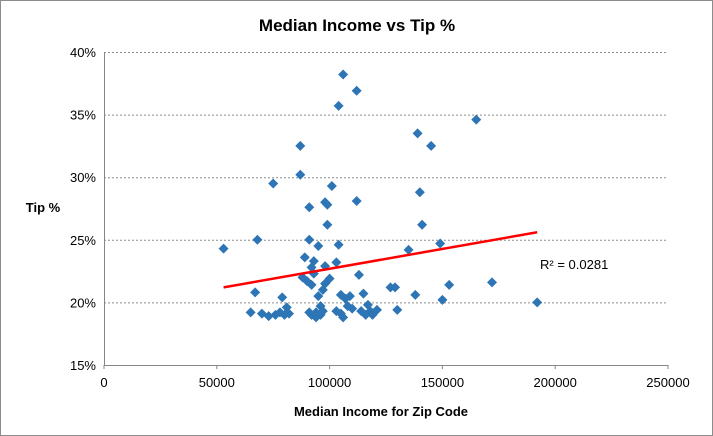  Describe the element at coordinates (442, 382) in the screenshot. I see `x-tick-label: 150000` at that location.